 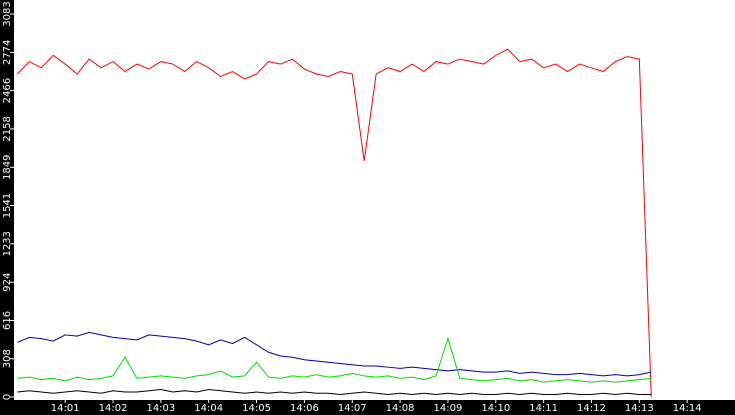 What do you see at coordinates (7, 52) in the screenshot?
I see `y-tick-label: 2774` at bounding box center [7, 52].